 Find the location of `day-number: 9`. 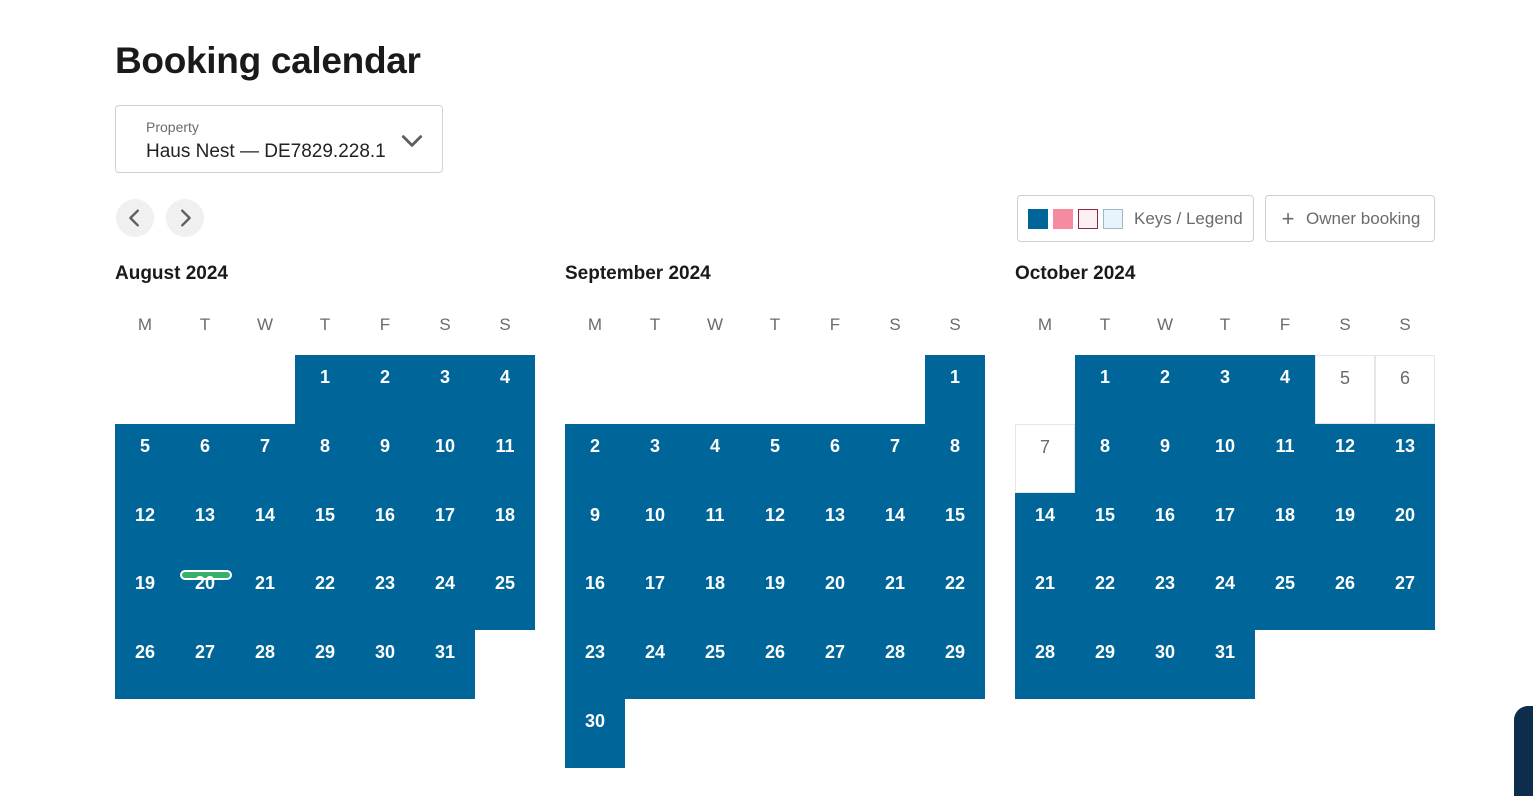

day-number: 9 is located at coordinates (384, 445).